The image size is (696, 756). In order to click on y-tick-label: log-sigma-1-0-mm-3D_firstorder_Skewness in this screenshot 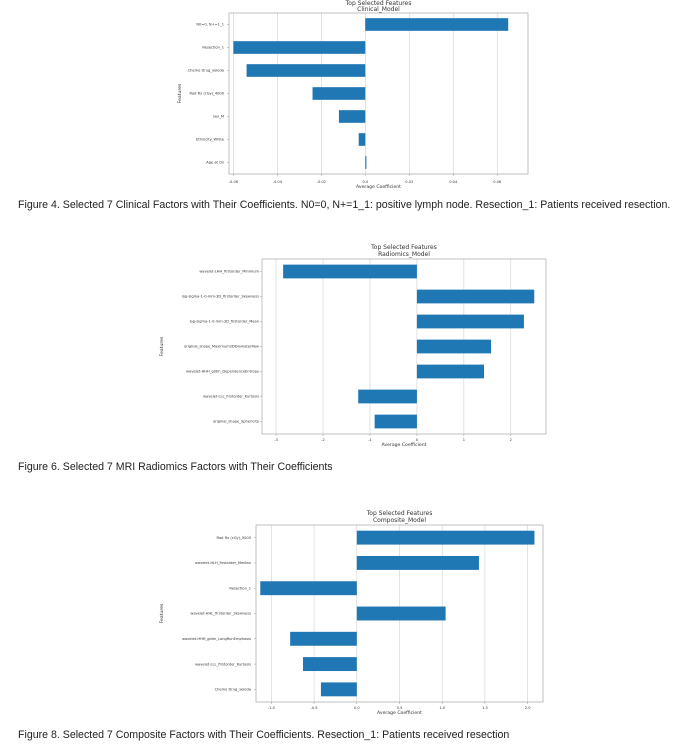, I will do `click(220, 297)`.